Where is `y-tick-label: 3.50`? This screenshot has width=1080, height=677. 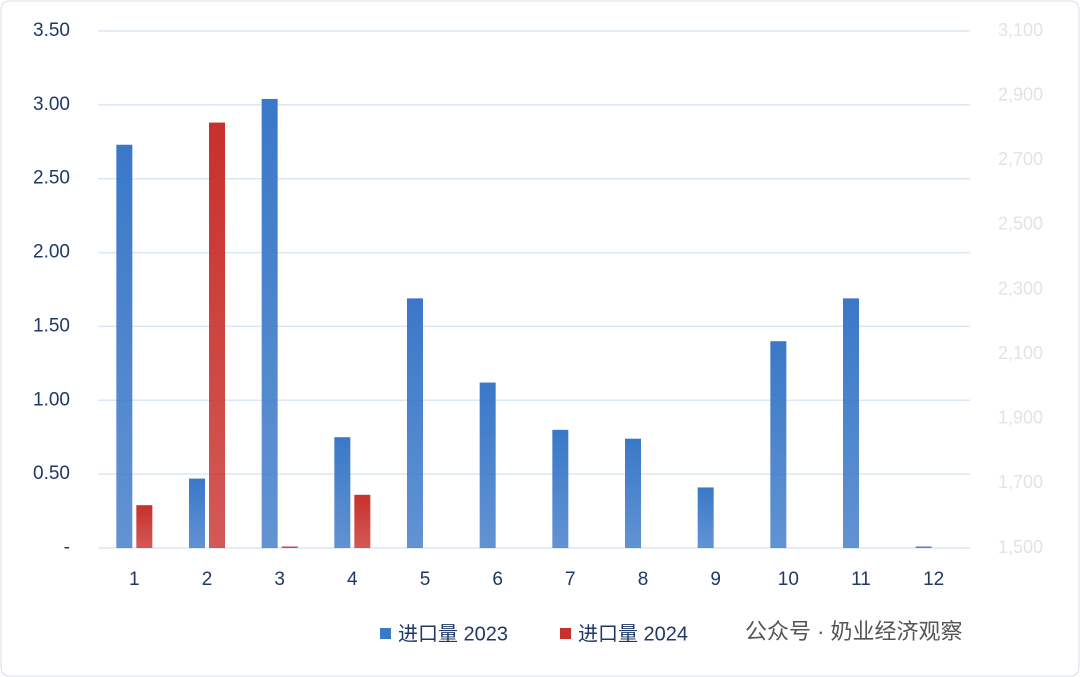
y-tick-label: 3.50 is located at coordinates (51, 30).